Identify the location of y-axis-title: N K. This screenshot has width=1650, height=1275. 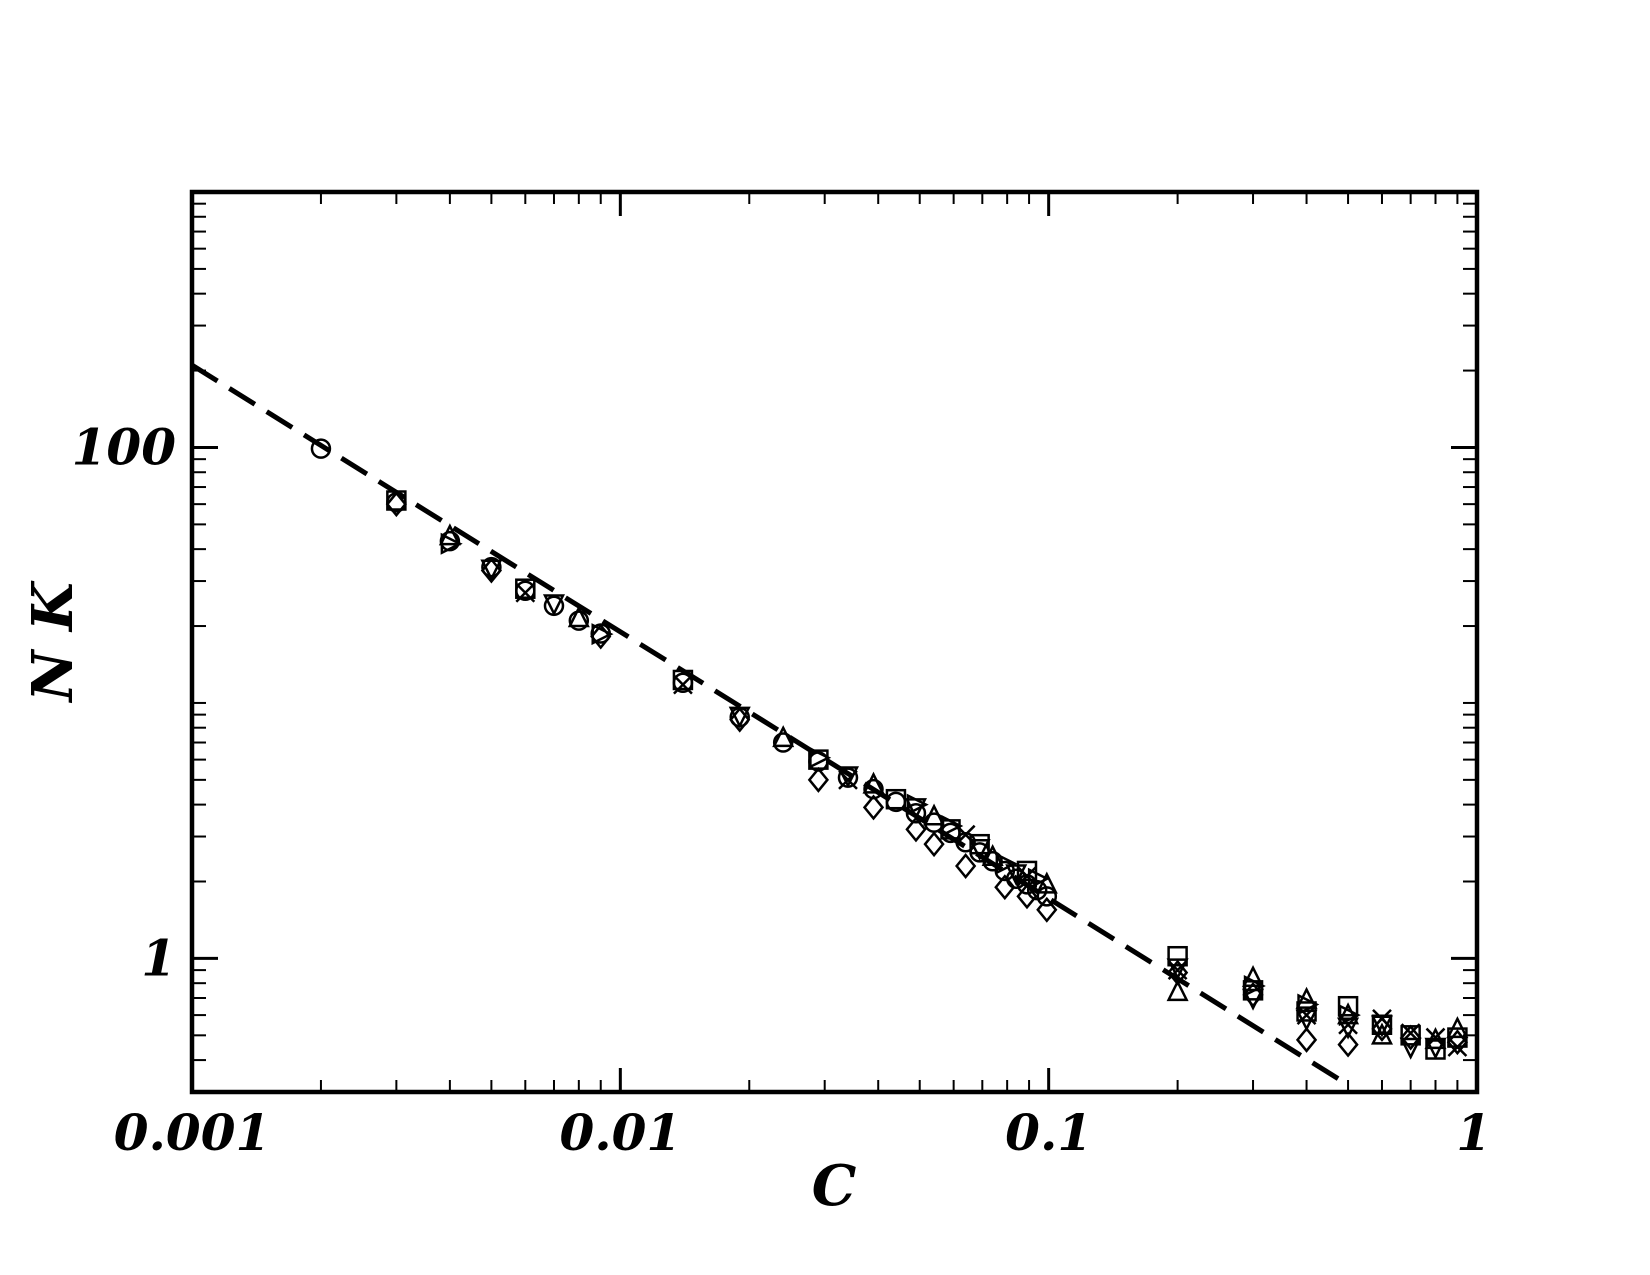
(53, 642).